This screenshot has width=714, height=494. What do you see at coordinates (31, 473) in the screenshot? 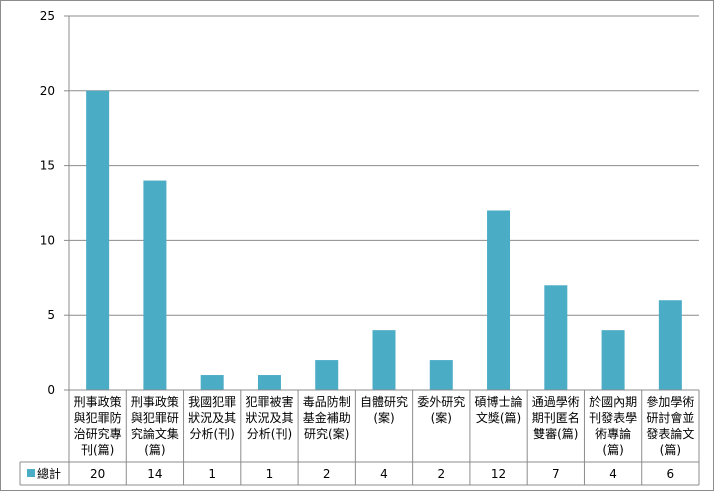
I see `legend-swatch` at bounding box center [31, 473].